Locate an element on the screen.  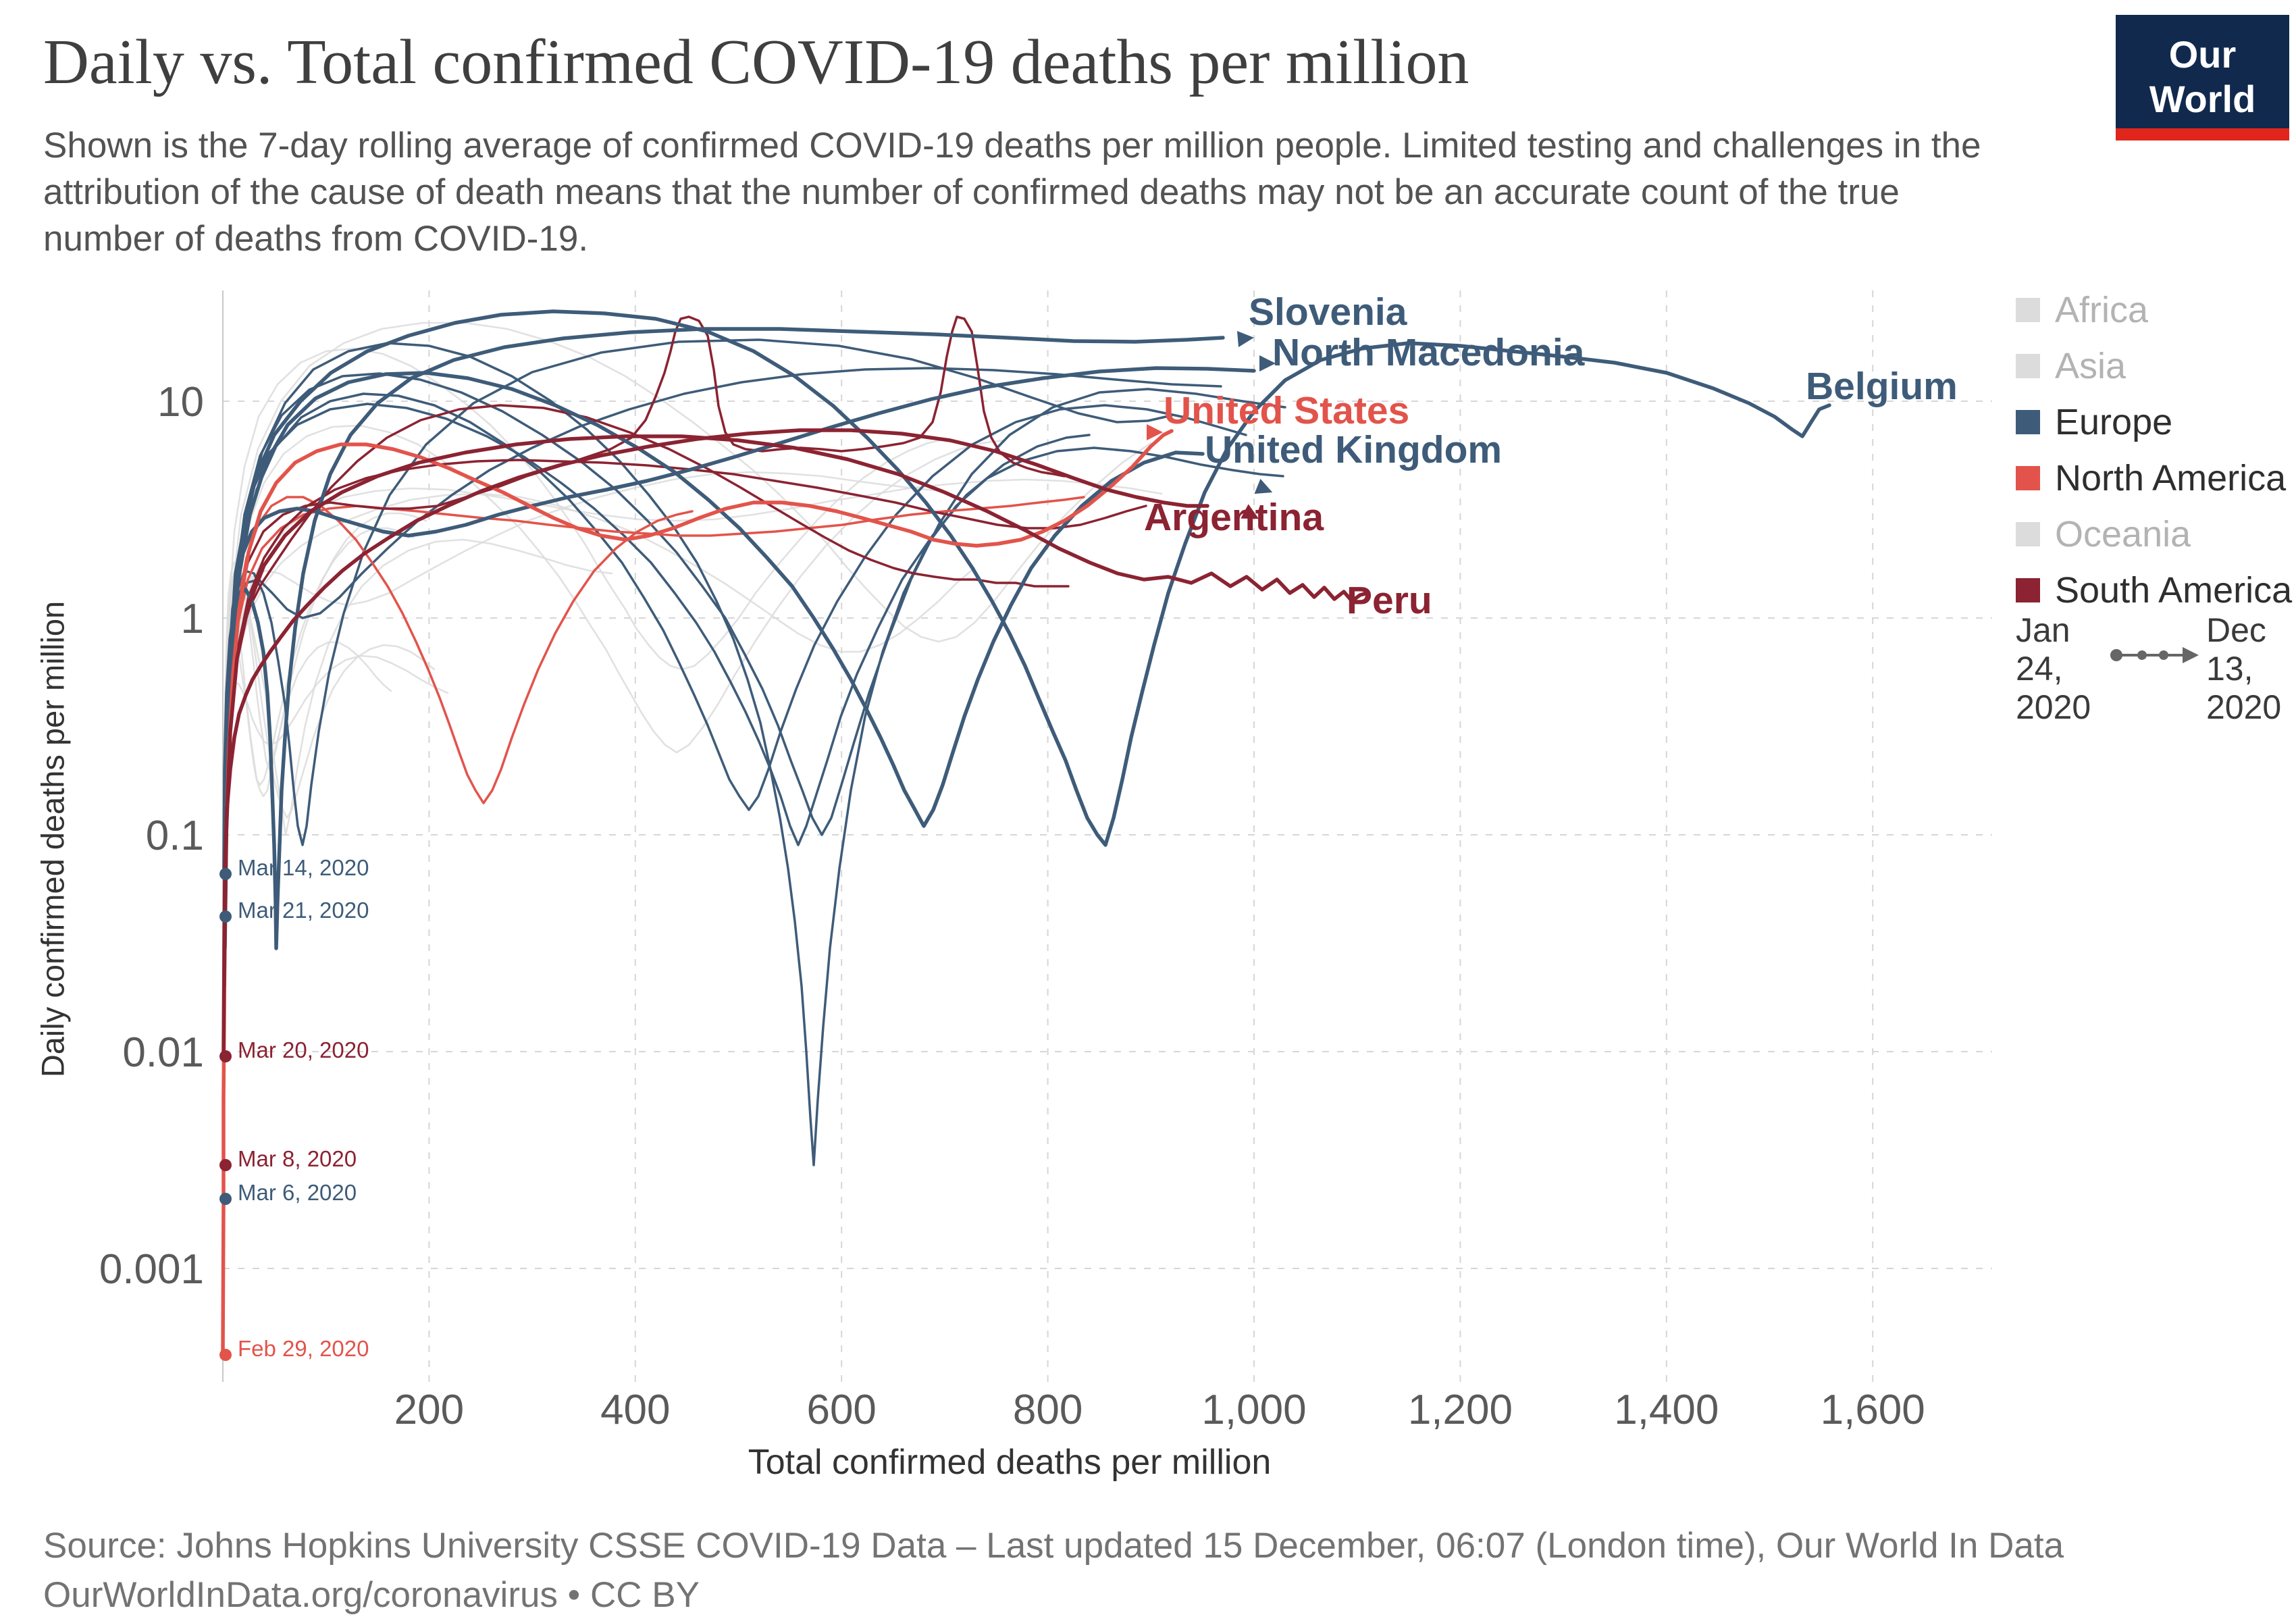
legend-item-africa: Africa is located at coordinates (2154, 310).